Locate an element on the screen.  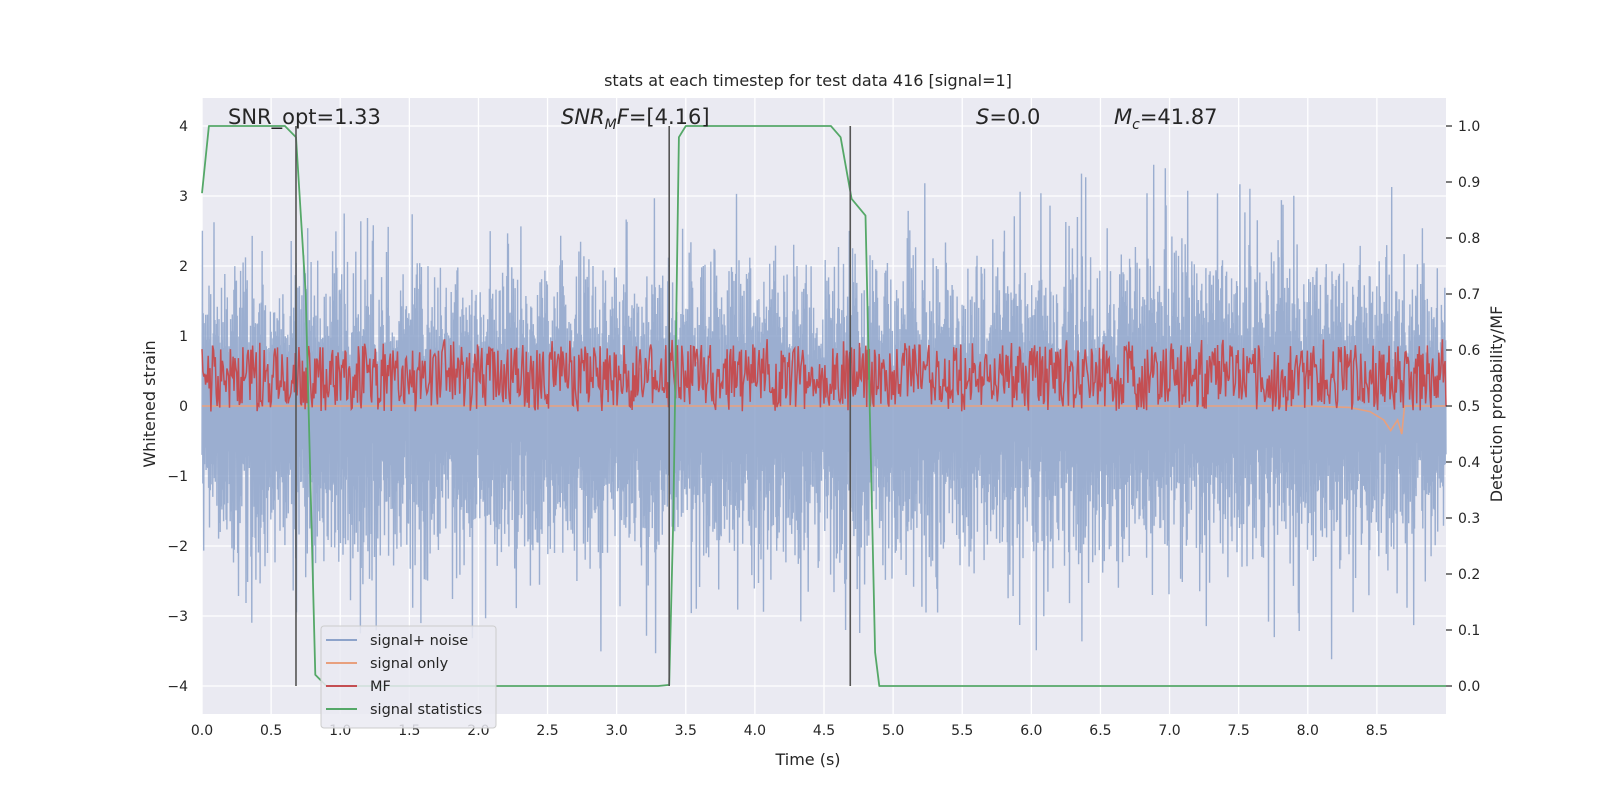
y-left-tick-label: 2 is located at coordinates (183, 267).